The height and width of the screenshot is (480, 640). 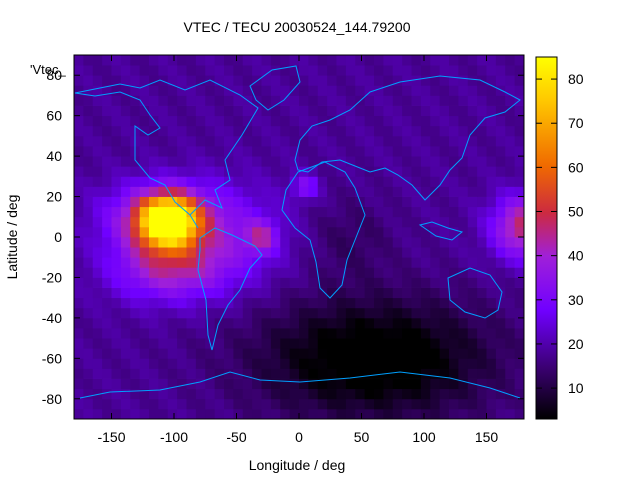 What do you see at coordinates (54, 156) in the screenshot?
I see `y-tick-label: 40` at bounding box center [54, 156].